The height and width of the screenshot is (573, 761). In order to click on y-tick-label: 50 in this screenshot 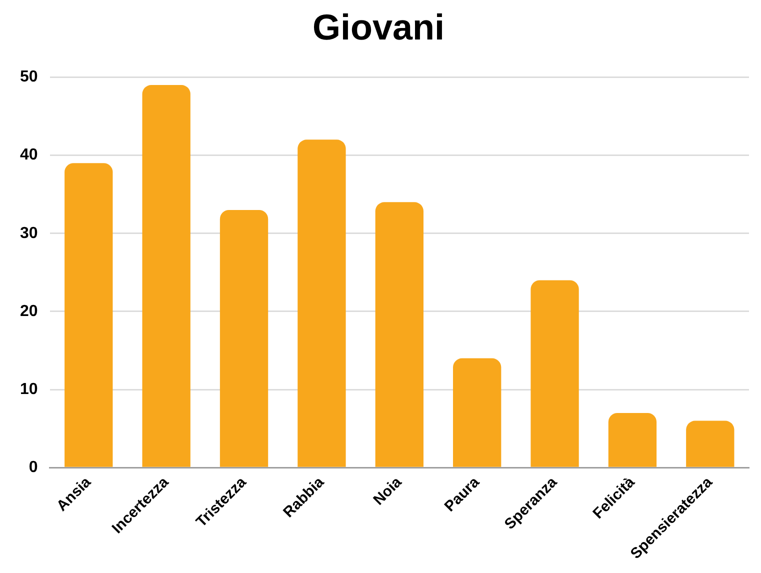, I will do `click(29, 77)`.